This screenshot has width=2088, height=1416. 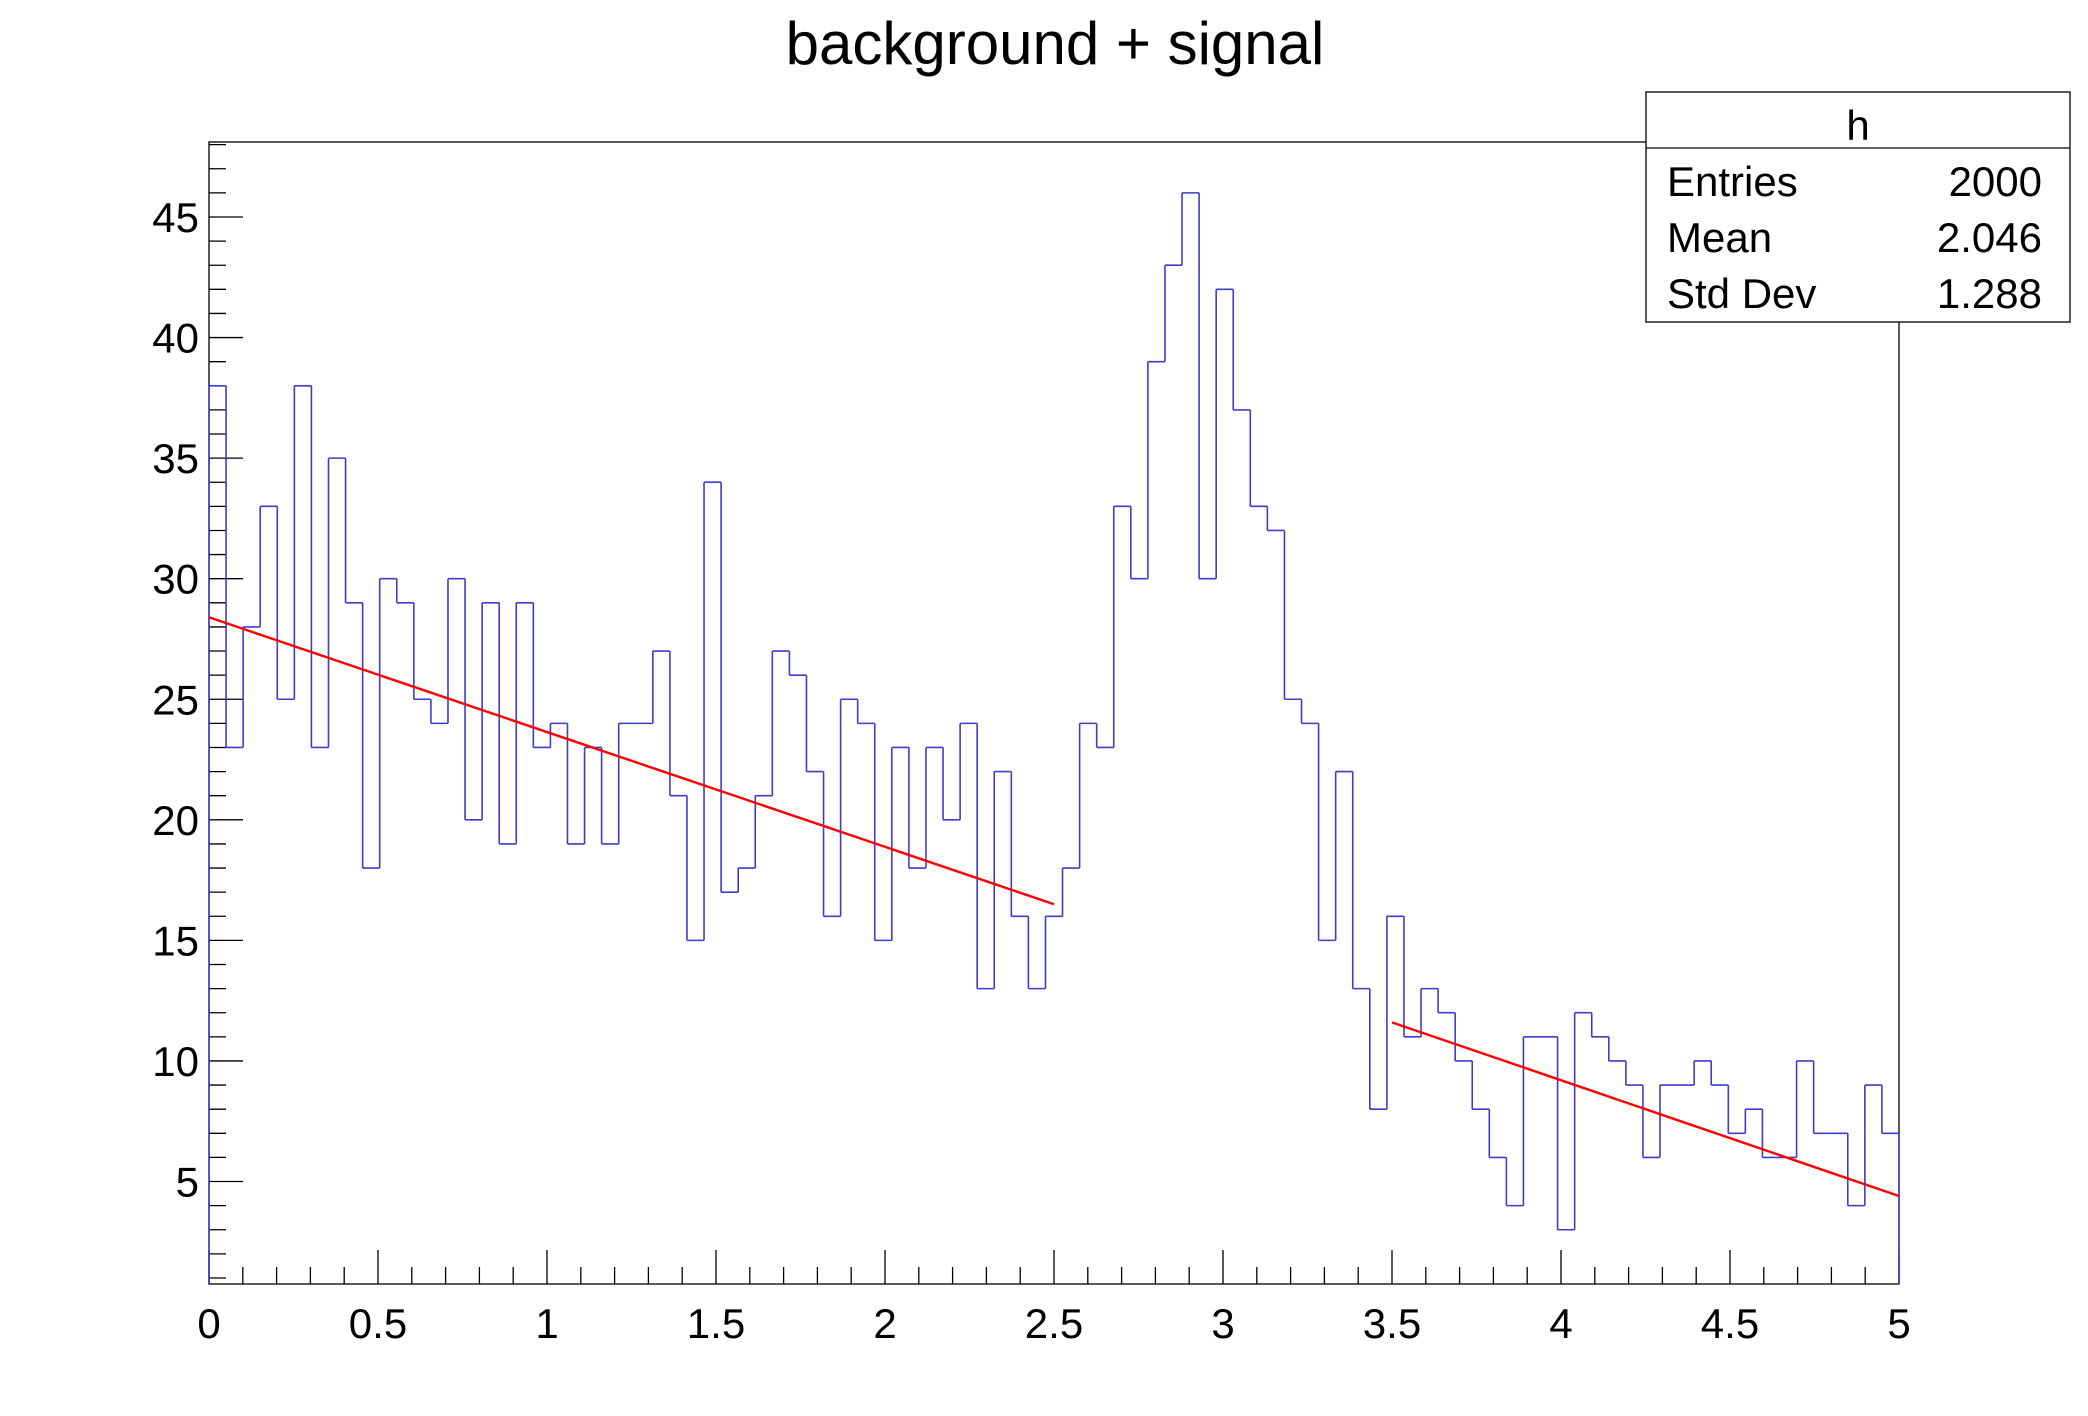 What do you see at coordinates (208, 1323) in the screenshot?
I see `x-tick-label: 0` at bounding box center [208, 1323].